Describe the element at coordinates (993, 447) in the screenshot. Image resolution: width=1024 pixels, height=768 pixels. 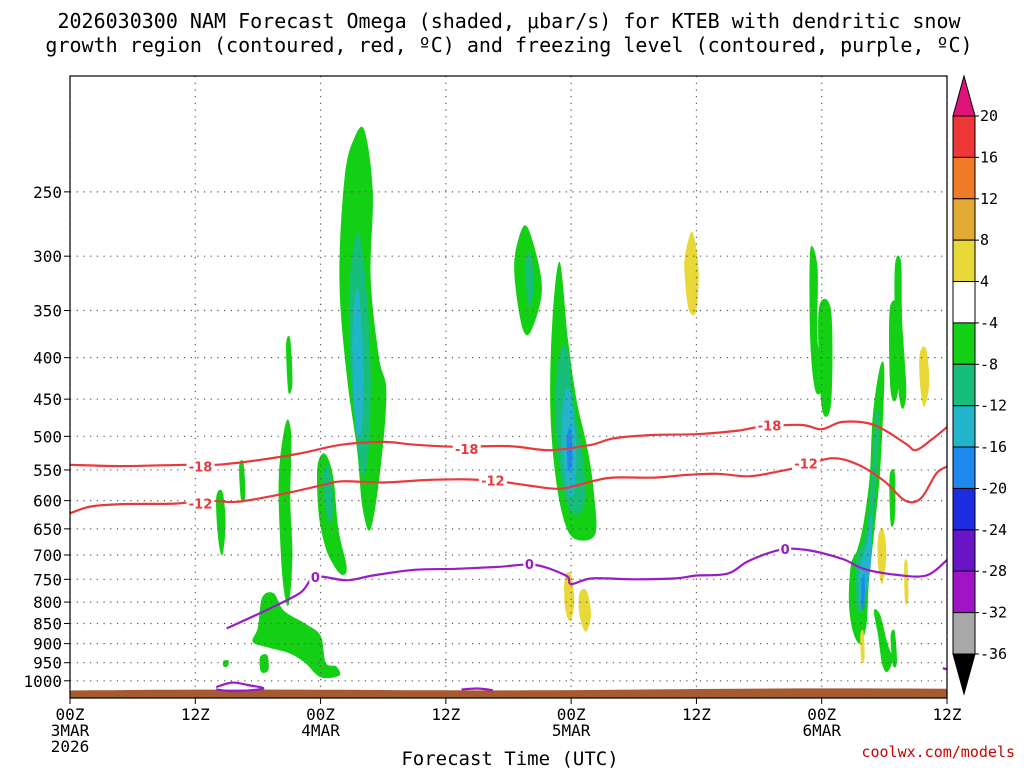
I see `colorbar-label: -16` at that location.